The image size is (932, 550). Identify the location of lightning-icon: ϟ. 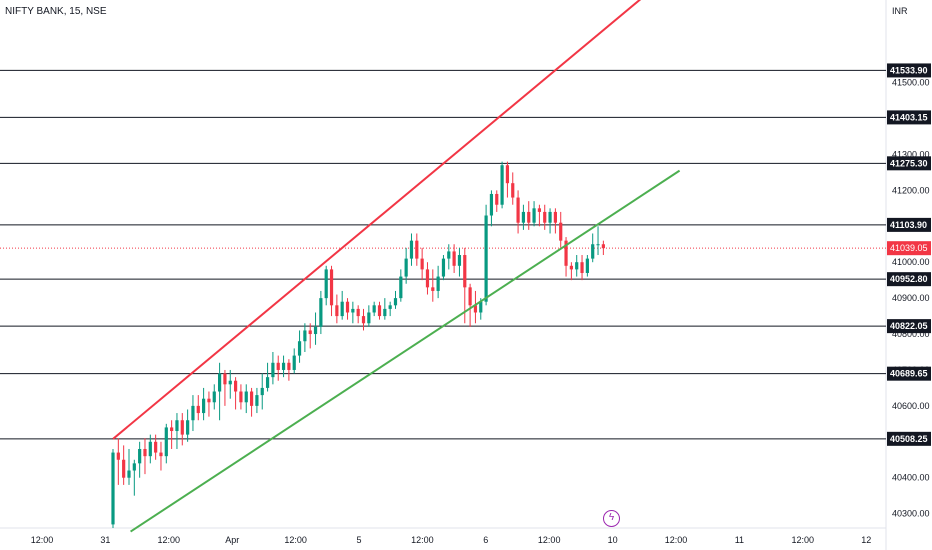
(611, 518).